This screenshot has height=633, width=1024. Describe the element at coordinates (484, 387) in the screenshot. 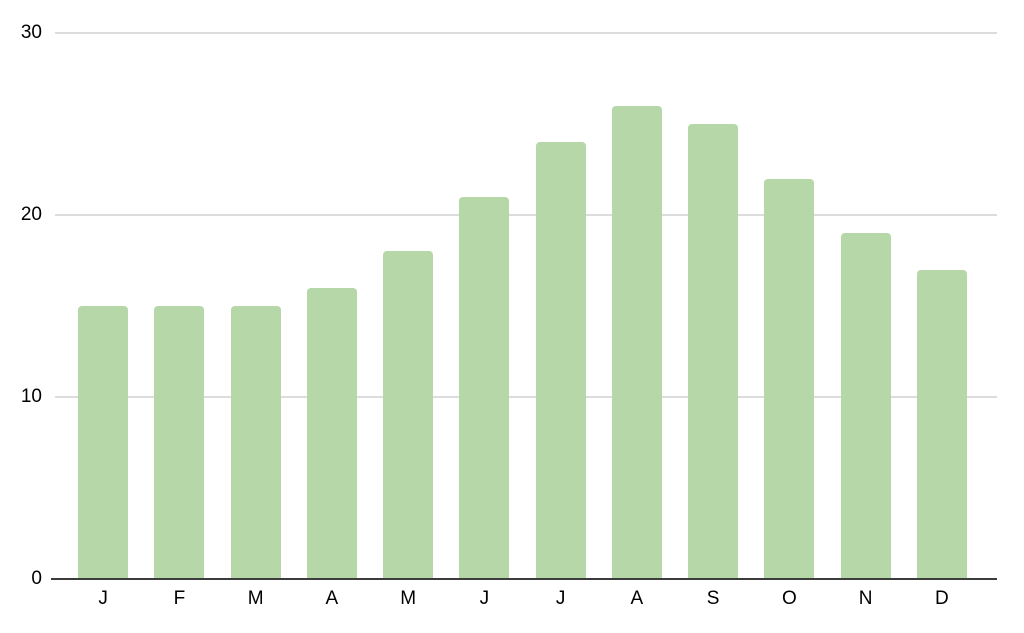

I see `bar-6-j` at that location.